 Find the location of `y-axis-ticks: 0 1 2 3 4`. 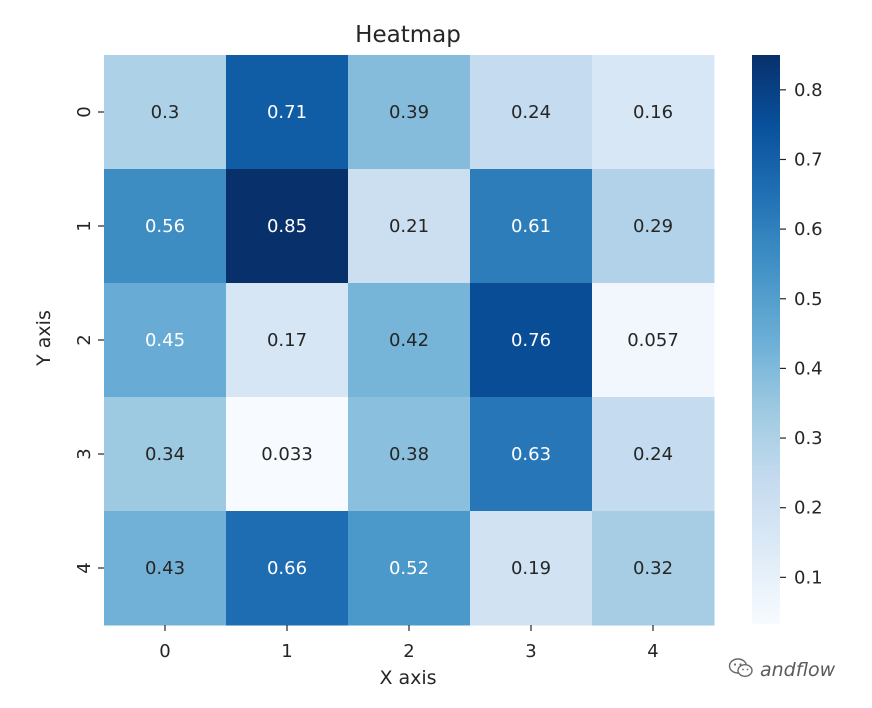

y-axis-ticks: 0 1 2 3 4 is located at coordinates (89, 340).